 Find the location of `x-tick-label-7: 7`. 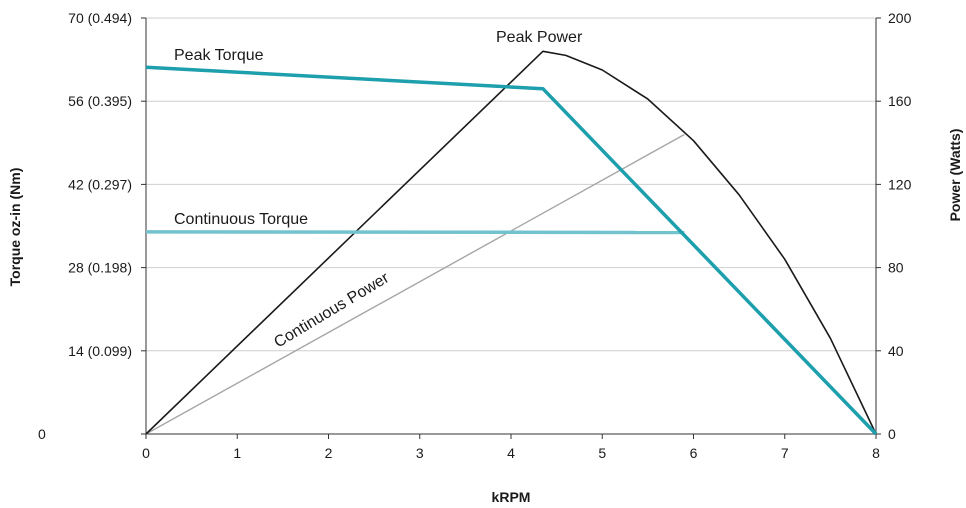

x-tick-label-7: 7 is located at coordinates (785, 453).